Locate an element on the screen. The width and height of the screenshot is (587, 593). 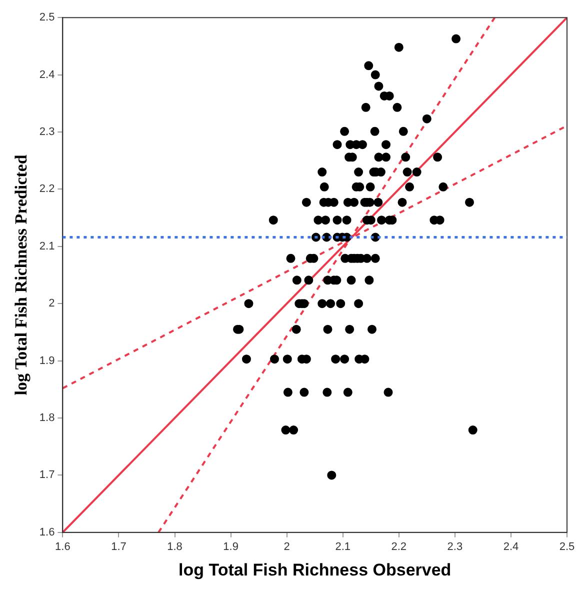
x-tick-label: 1.8 is located at coordinates (174, 547).